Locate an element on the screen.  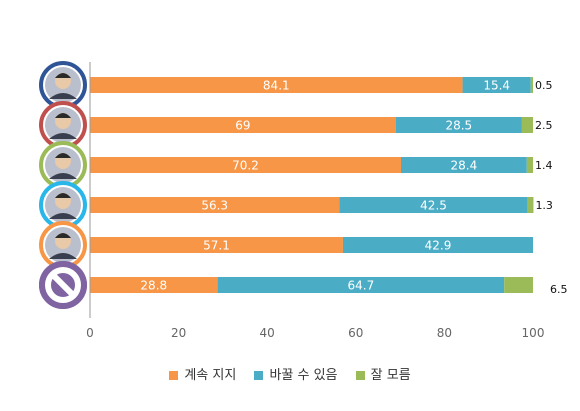
prohibited-icon-ring is located at coordinates (63, 285).